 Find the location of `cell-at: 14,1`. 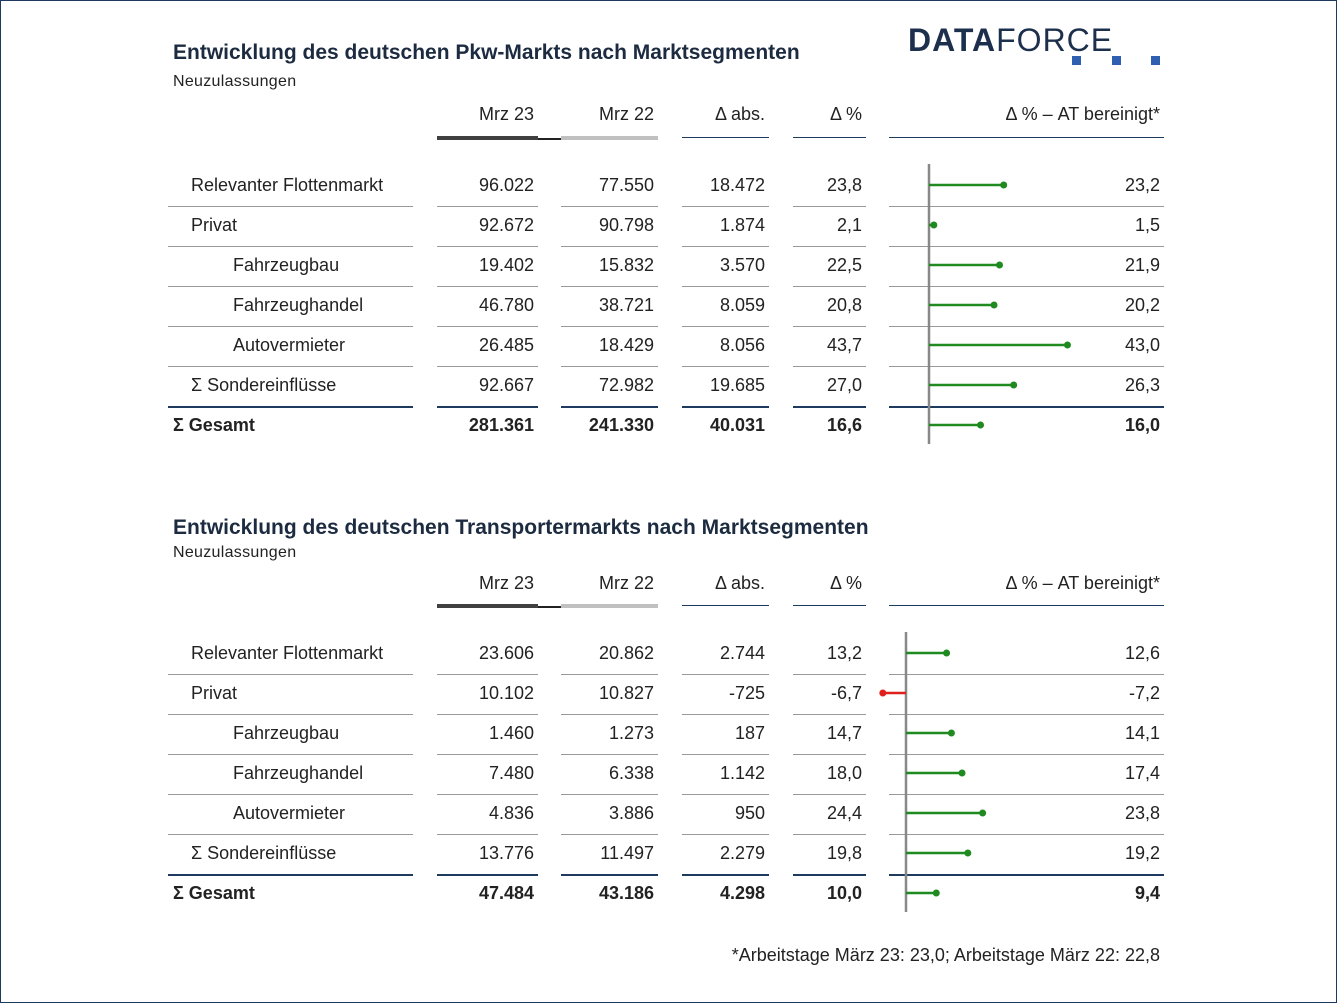

cell-at: 14,1 is located at coordinates (1142, 733).